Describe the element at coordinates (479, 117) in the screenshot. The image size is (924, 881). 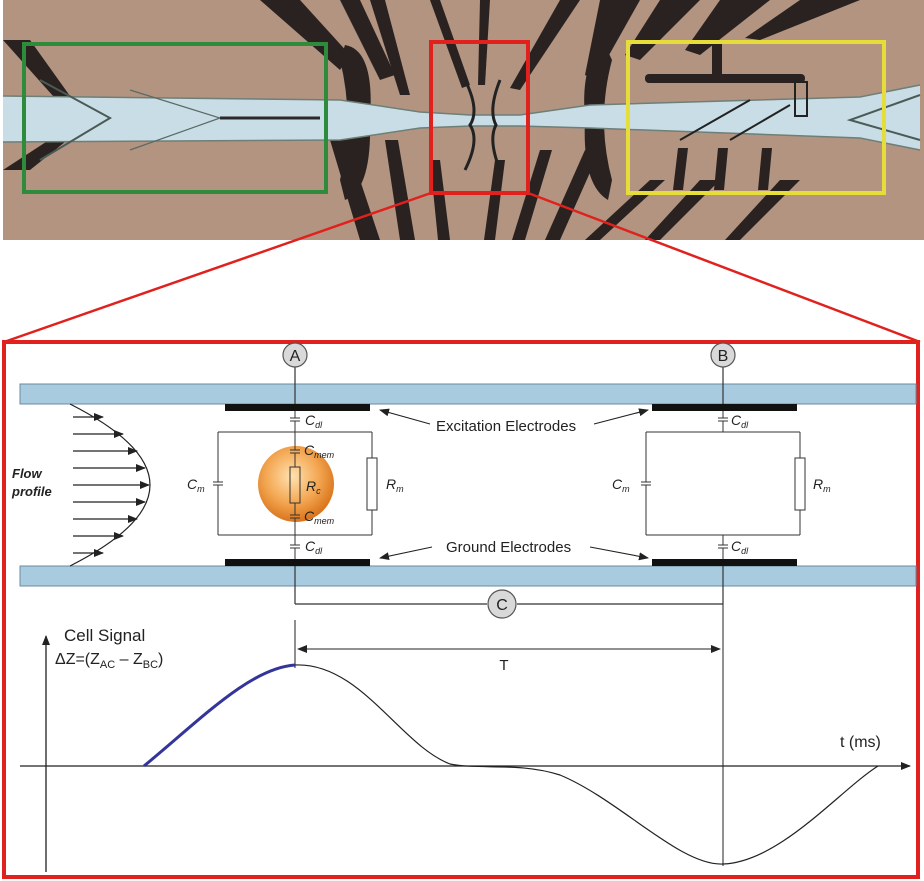
I see `red-region-box` at that location.